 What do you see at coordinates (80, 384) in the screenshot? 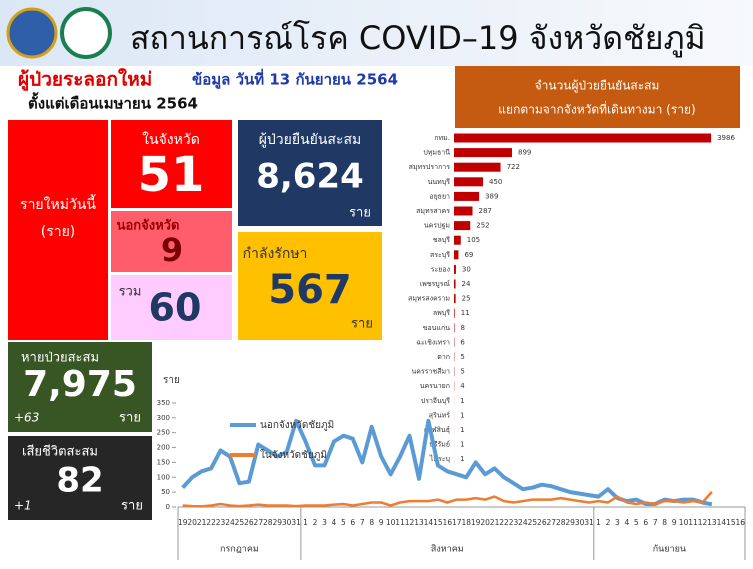
I see `recovered-value: 7,975` at bounding box center [80, 384].